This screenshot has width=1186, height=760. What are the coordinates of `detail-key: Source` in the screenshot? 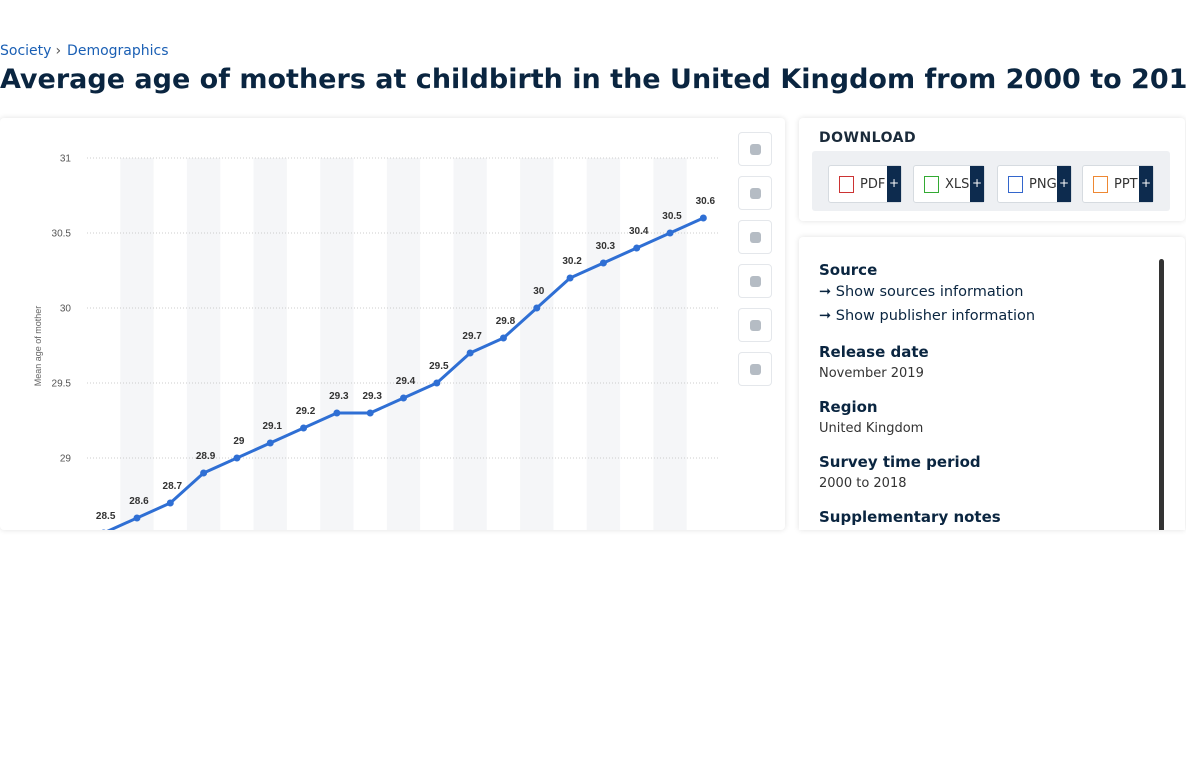 It's located at (848, 270).